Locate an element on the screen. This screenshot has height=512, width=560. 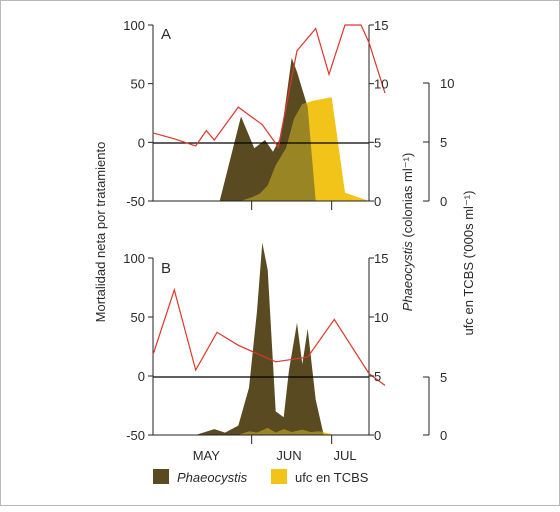
ufc-axis-title: ufc en TCBS ('000s ml⁻¹) is located at coordinates (468, 263).